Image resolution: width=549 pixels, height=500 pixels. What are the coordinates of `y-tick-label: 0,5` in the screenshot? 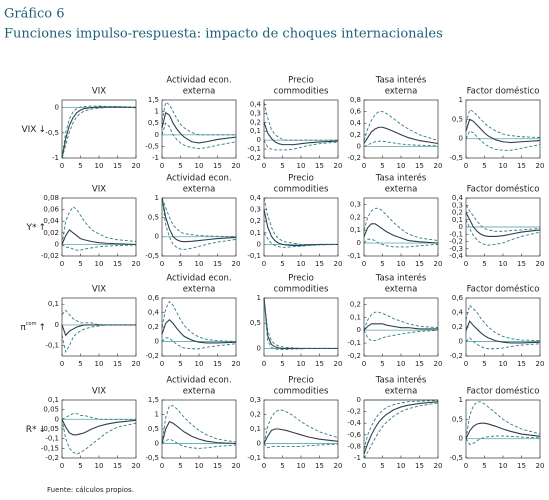 It's located at (255, 323).